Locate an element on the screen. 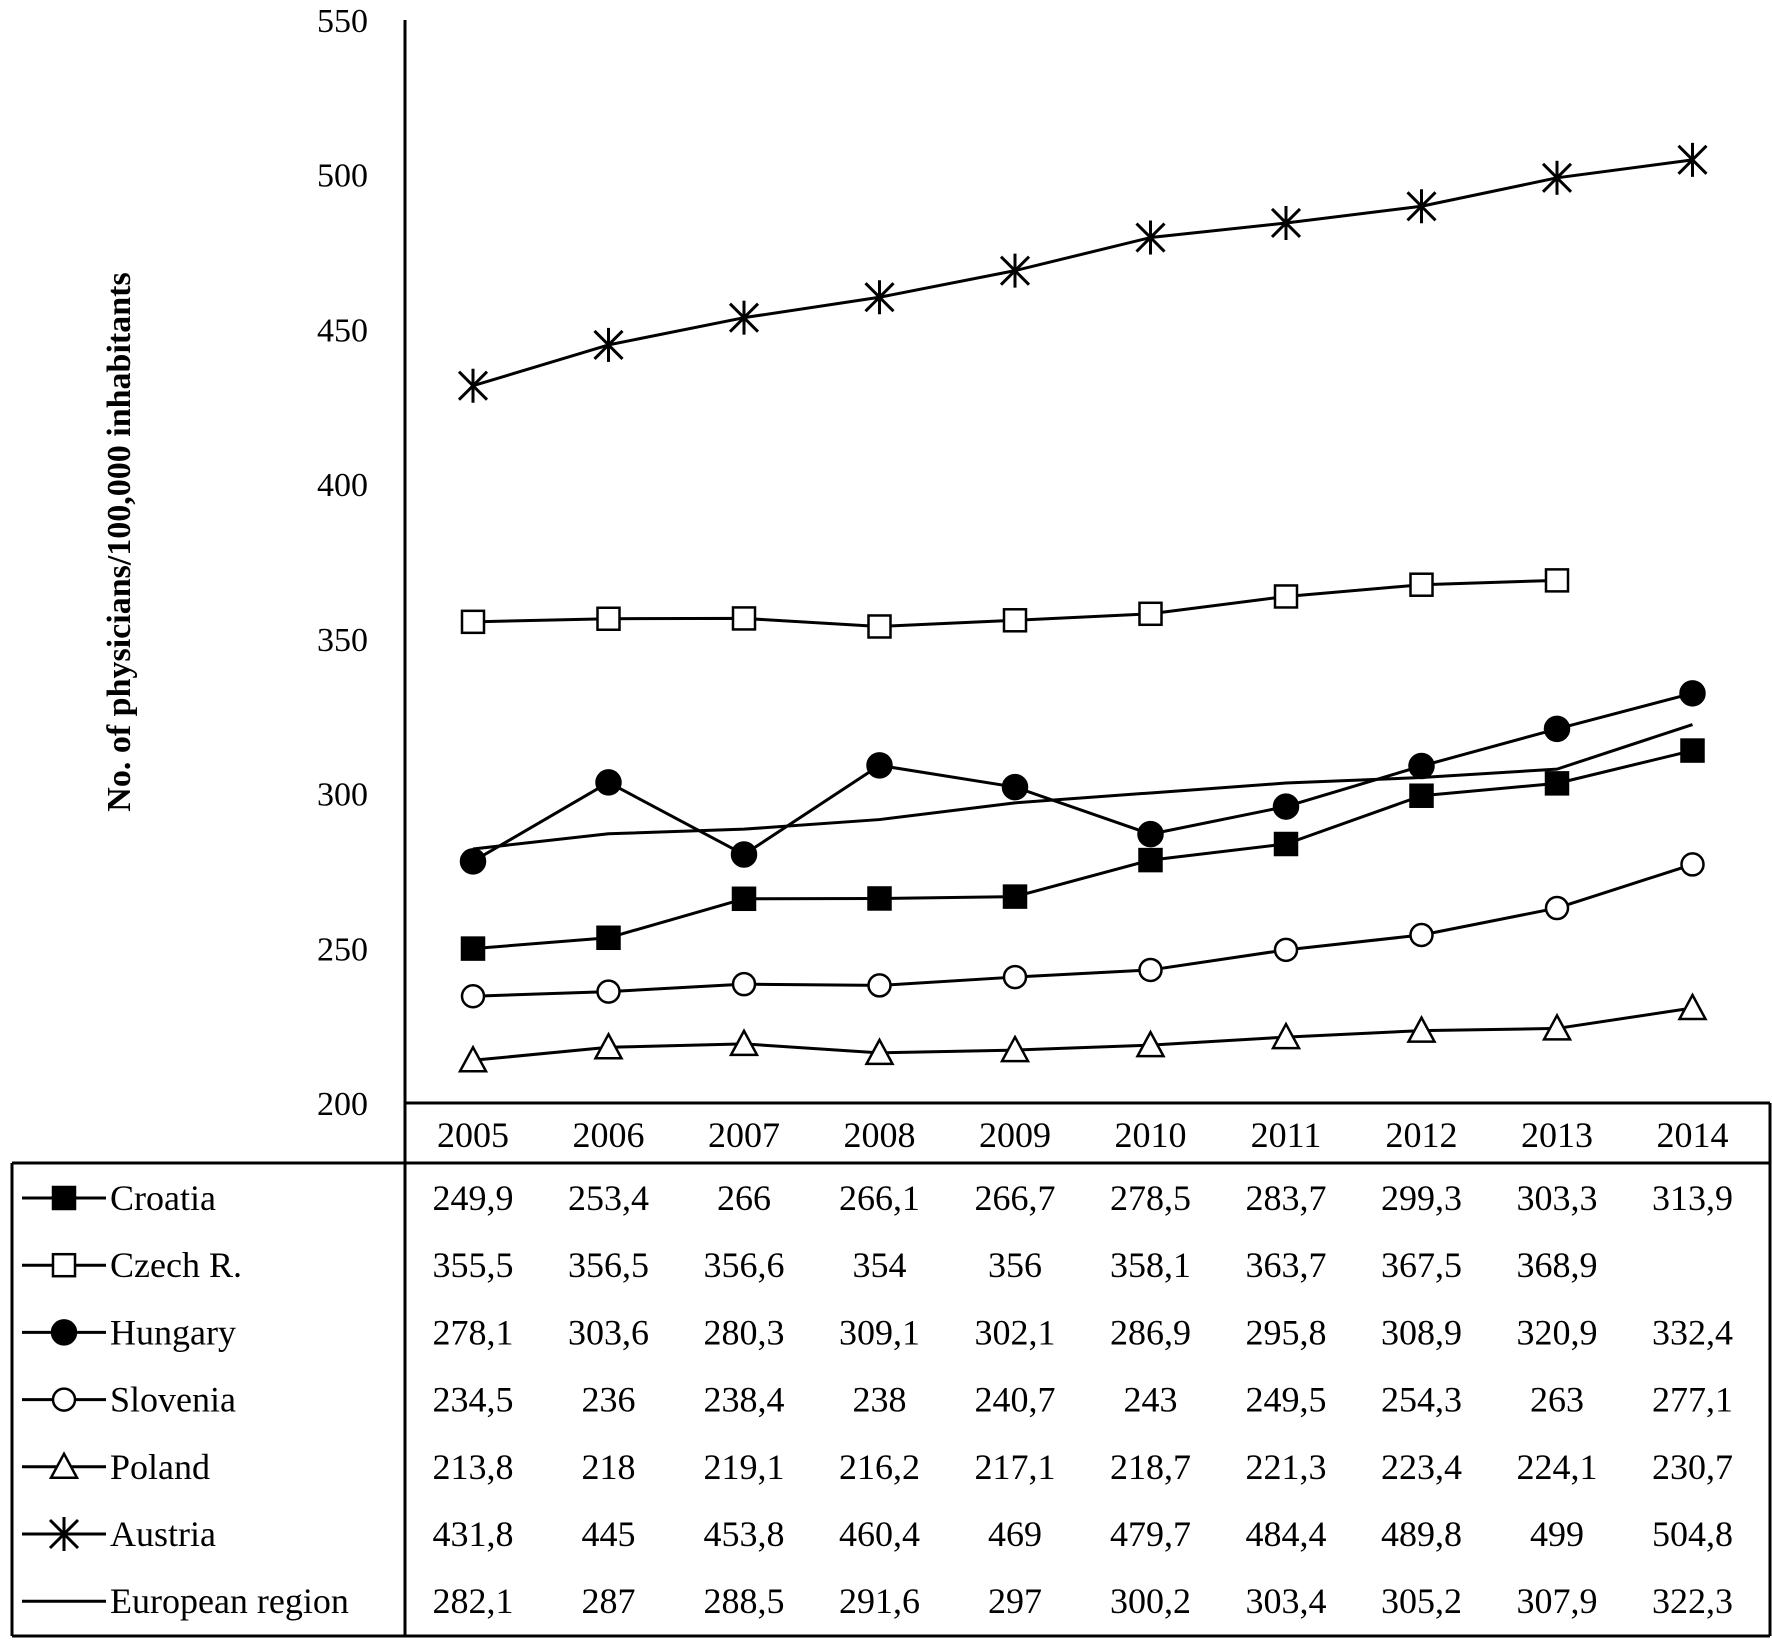  table-cell-value: 254,3 is located at coordinates (1421, 1400).